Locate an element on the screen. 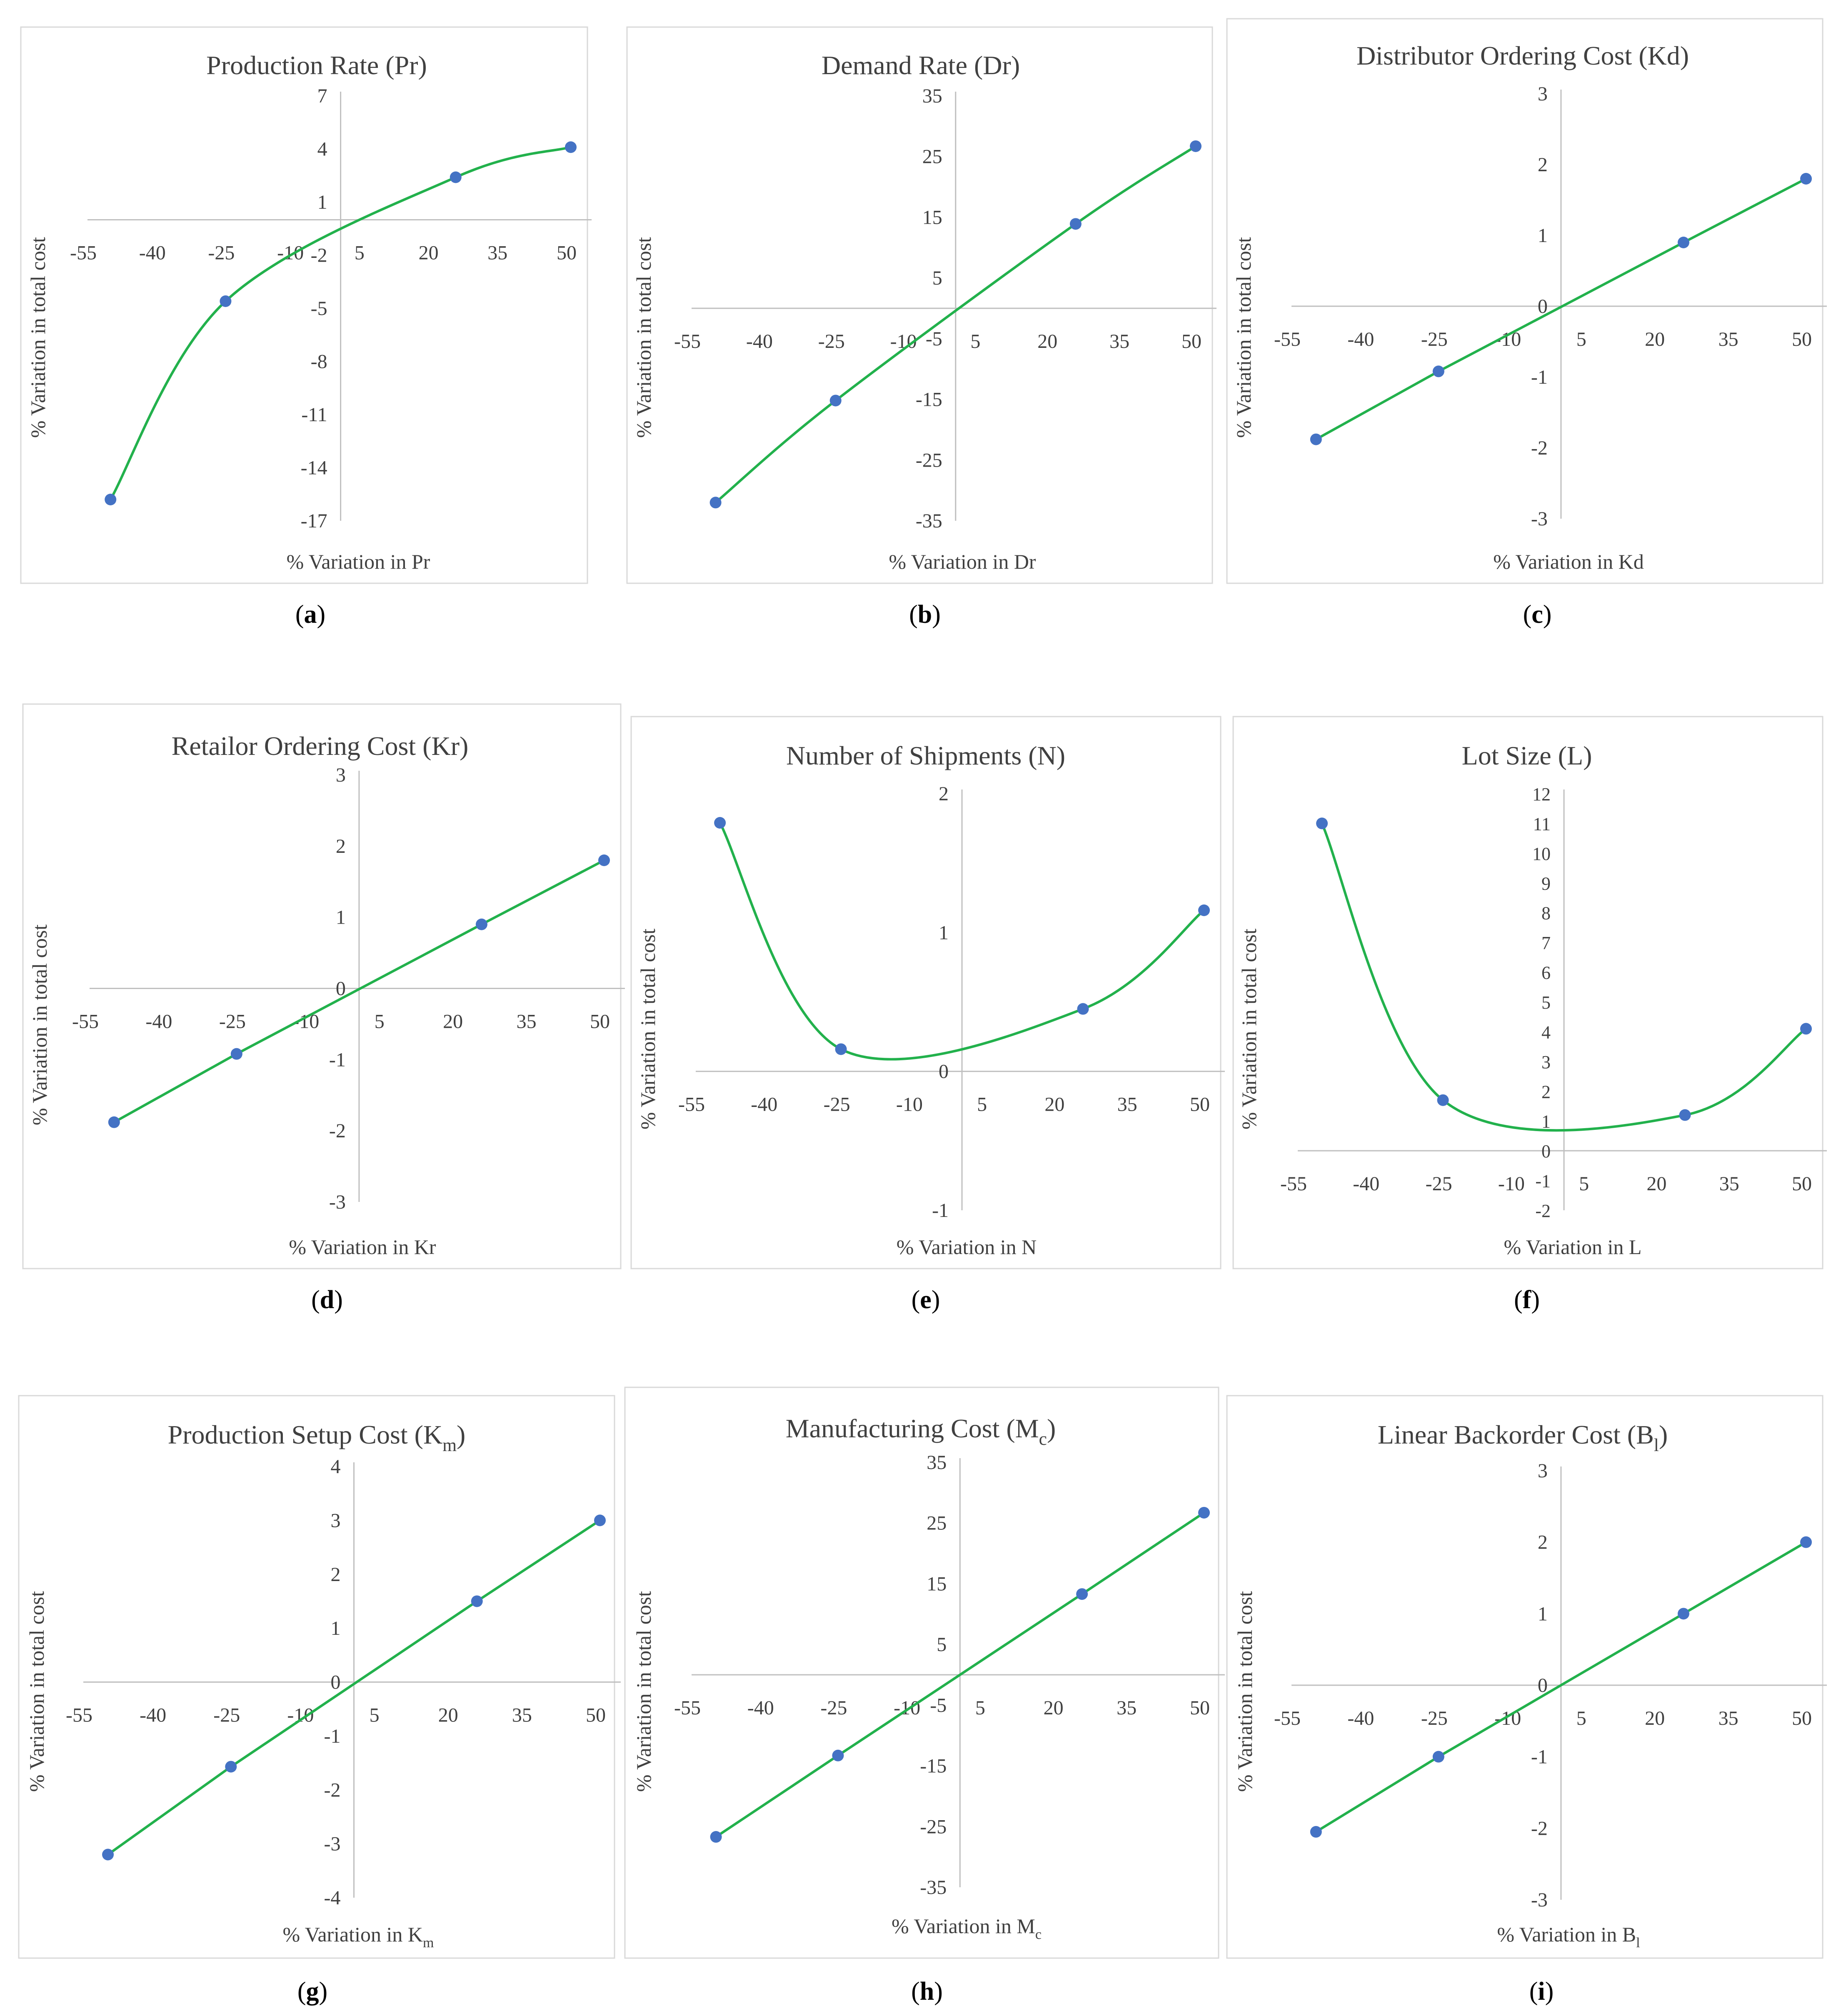 Image resolution: width=1841 pixels, height=2016 pixels. y-tick-label: -11 is located at coordinates (314, 415).